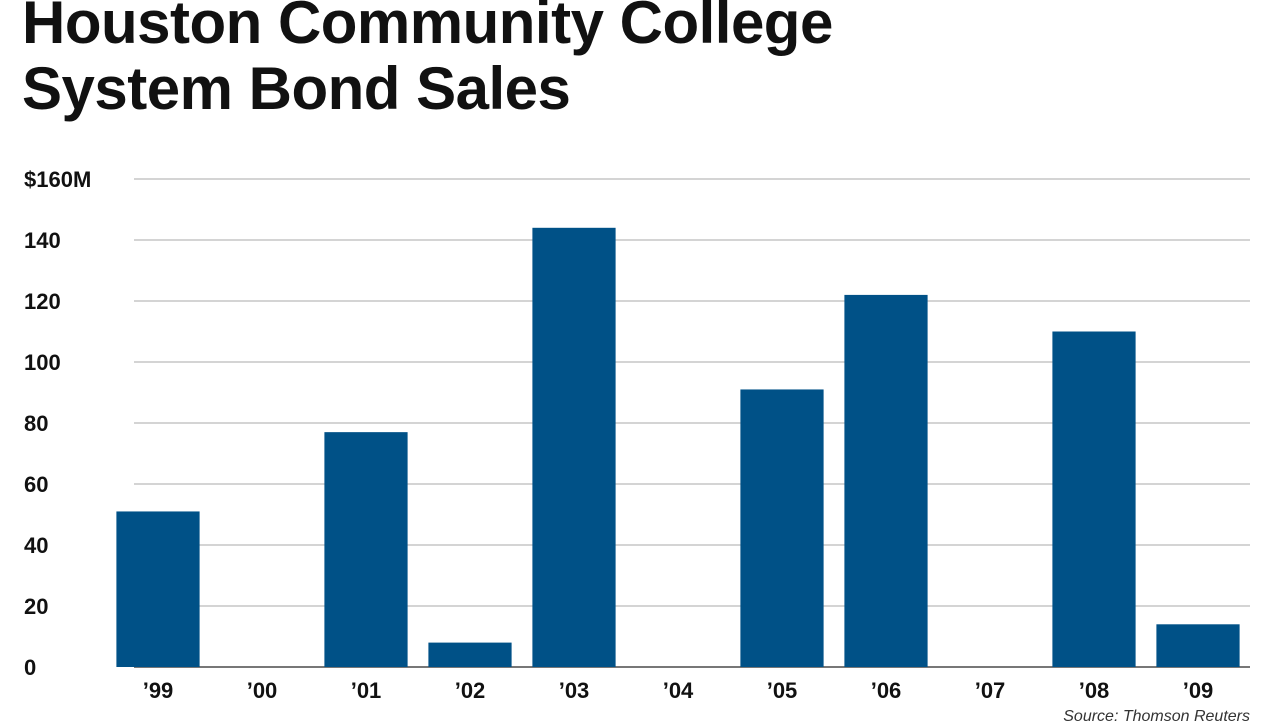  I want to click on x-tick-label: ’02, so click(470, 690).